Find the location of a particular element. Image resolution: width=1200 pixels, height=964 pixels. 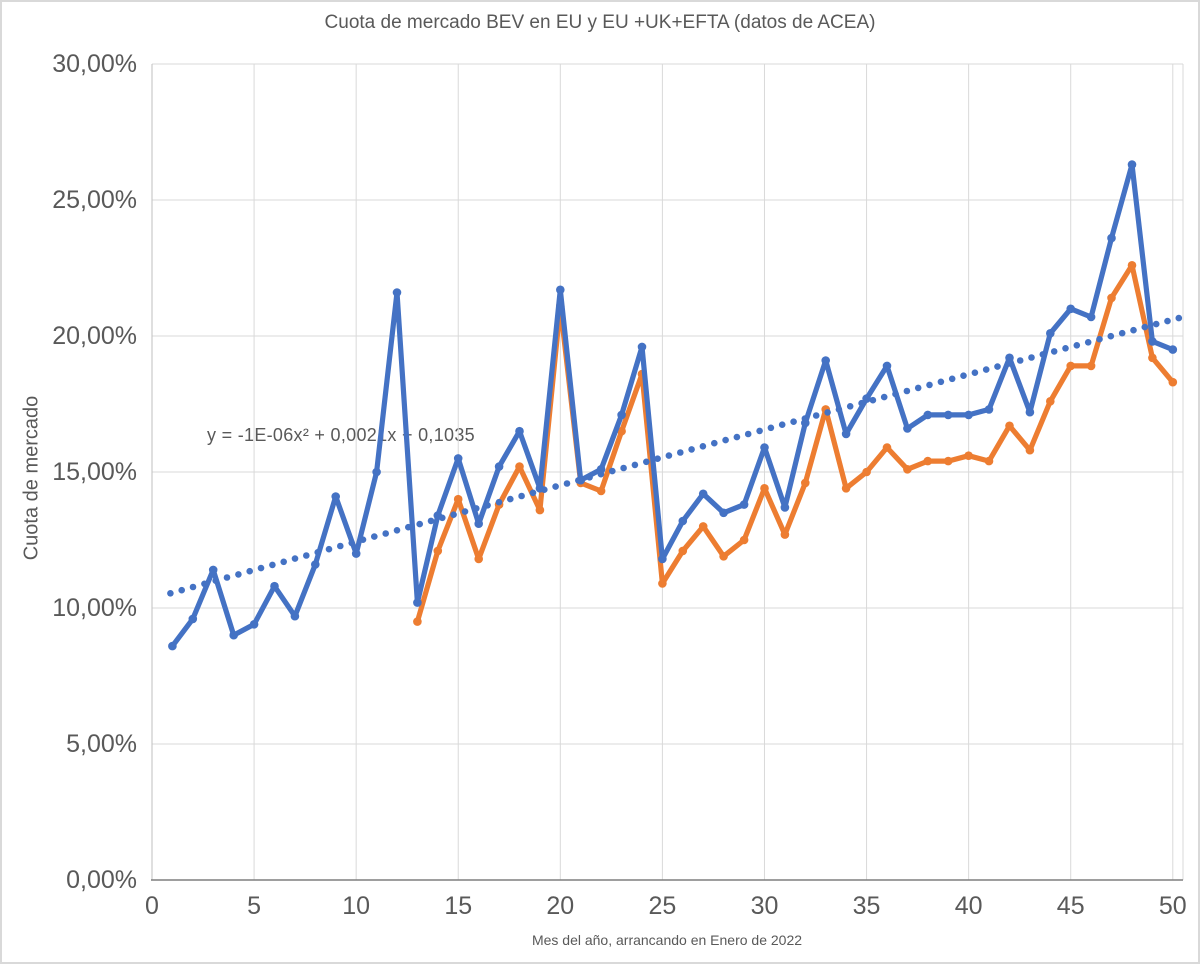

x-axis-title: Mes del año, arrancando en Enero de 2022 is located at coordinates (667, 940).